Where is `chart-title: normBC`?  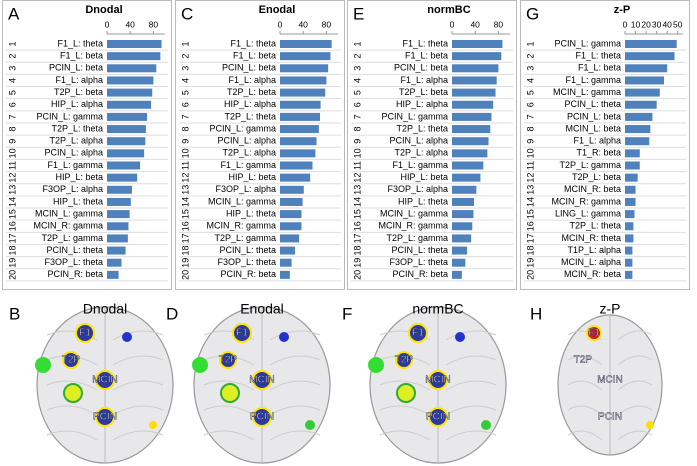
chart-title: normBC is located at coordinates (448, 10).